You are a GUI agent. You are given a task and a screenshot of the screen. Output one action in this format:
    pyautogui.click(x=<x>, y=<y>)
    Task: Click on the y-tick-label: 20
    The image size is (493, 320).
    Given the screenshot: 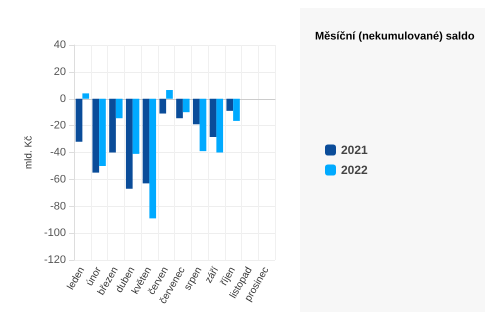 What is the action you would take?
    pyautogui.click(x=60, y=72)
    